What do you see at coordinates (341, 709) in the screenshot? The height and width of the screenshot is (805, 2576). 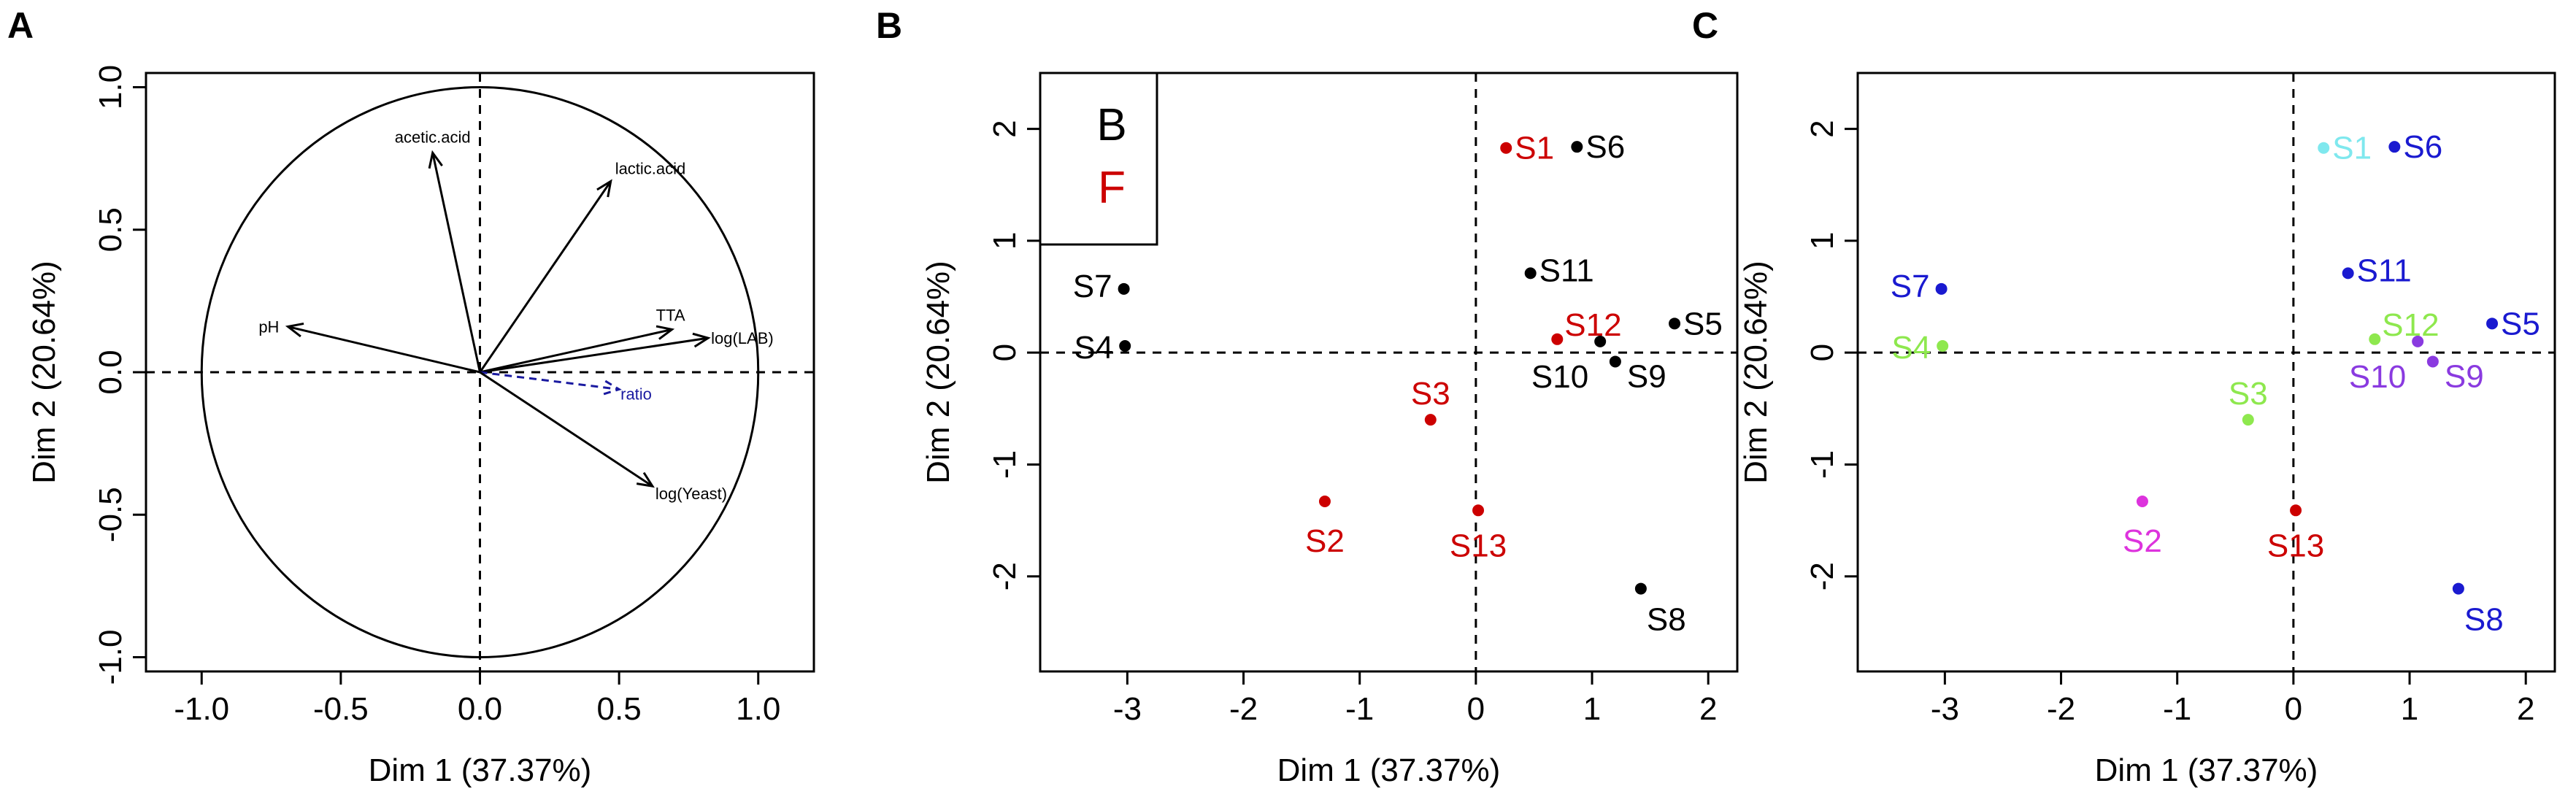 I see `x-tick-label: -0.5` at bounding box center [341, 709].